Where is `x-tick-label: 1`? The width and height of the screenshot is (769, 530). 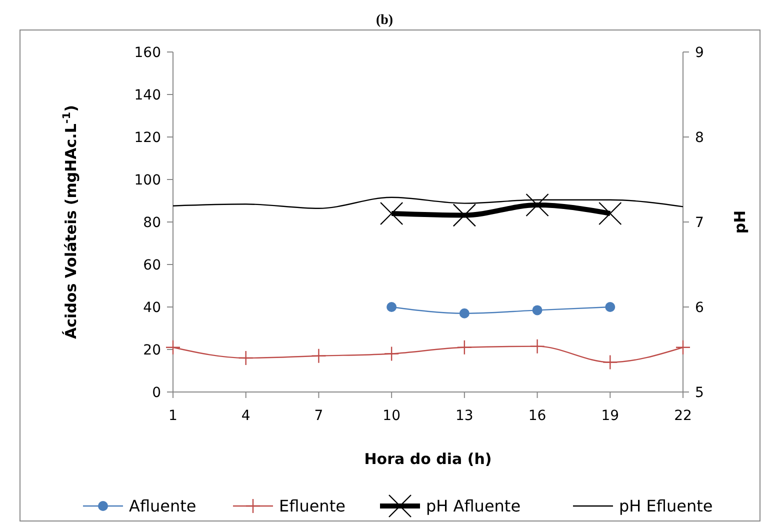
x-tick-label: 1 is located at coordinates (173, 416).